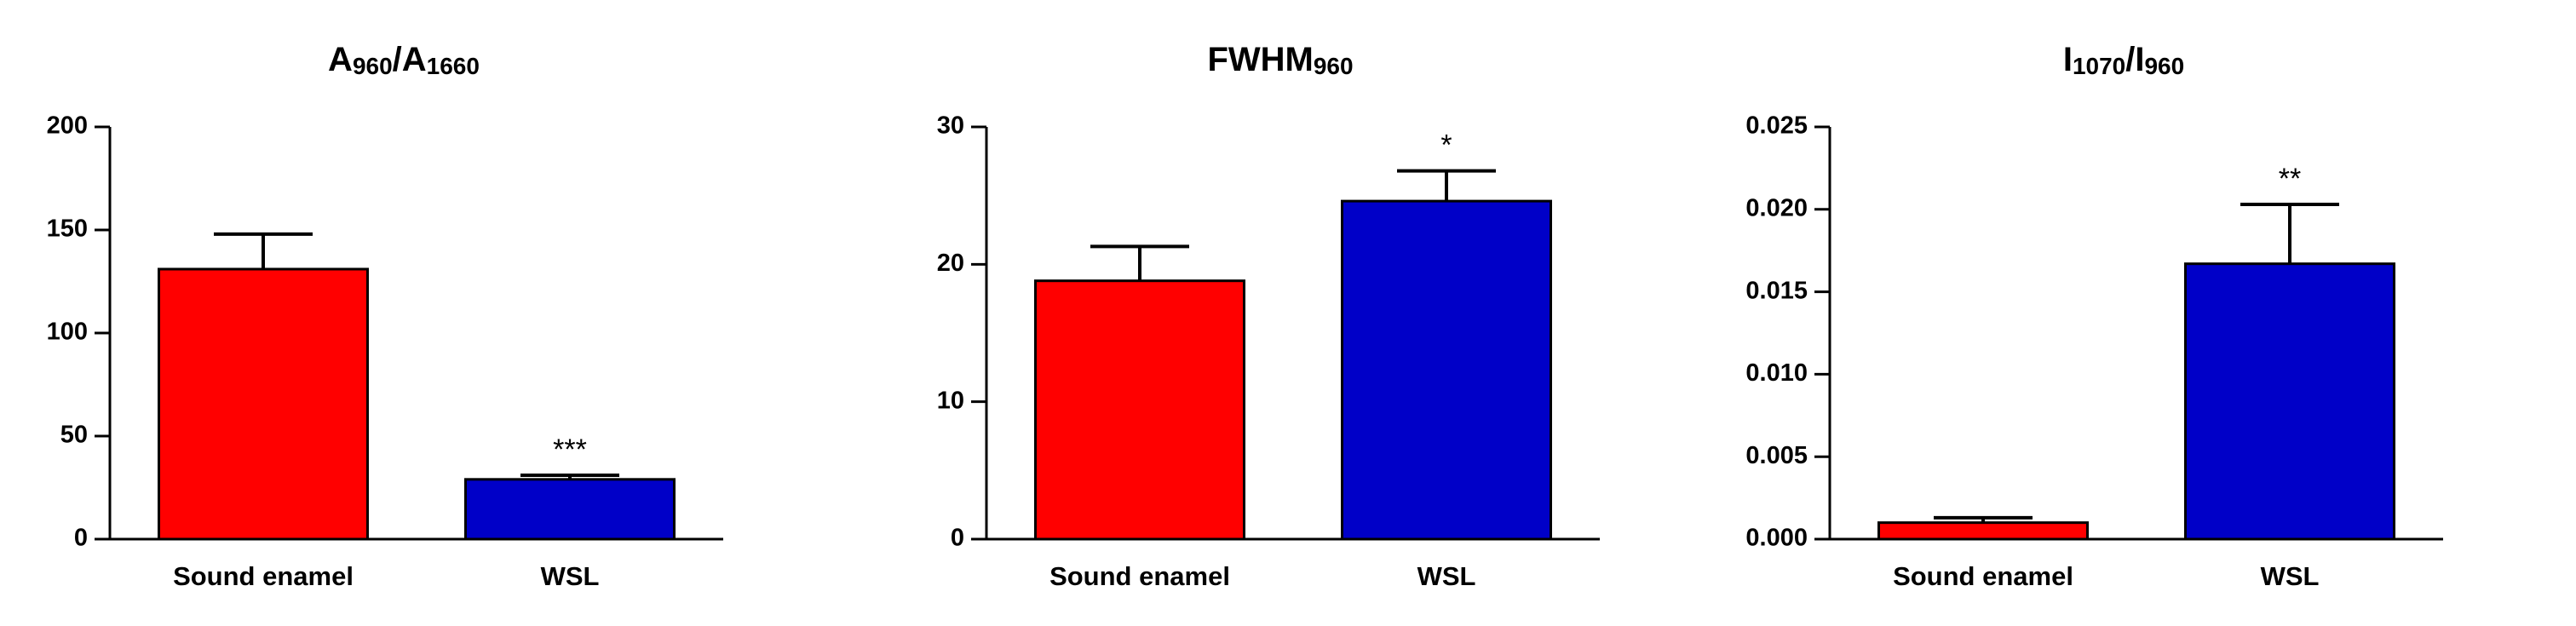  Describe the element at coordinates (67, 332) in the screenshot. I see `y-tick-label: 100` at that location.